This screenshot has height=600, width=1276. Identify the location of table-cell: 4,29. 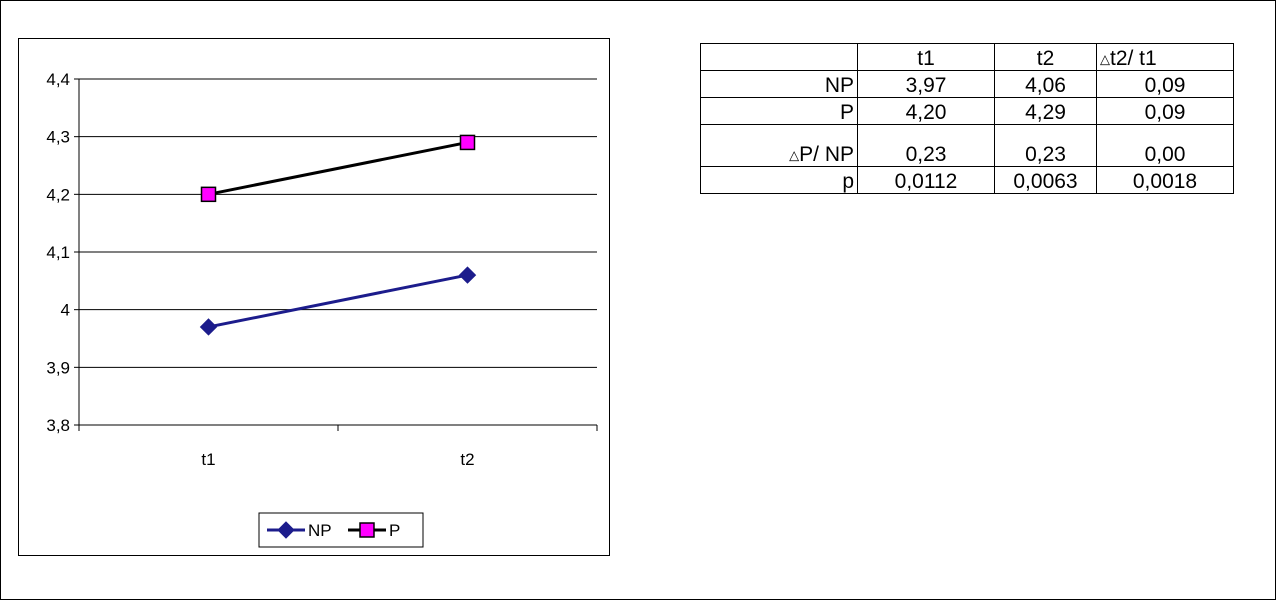
(1045, 111).